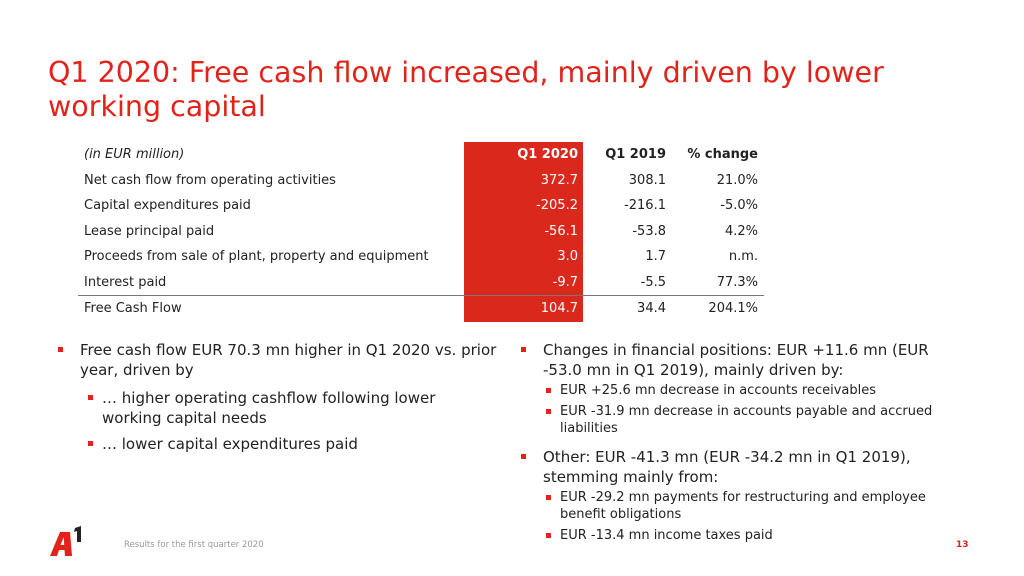 The width and height of the screenshot is (1024, 576). Describe the element at coordinates (739, 206) in the screenshot. I see `cell: -5.0%` at that location.